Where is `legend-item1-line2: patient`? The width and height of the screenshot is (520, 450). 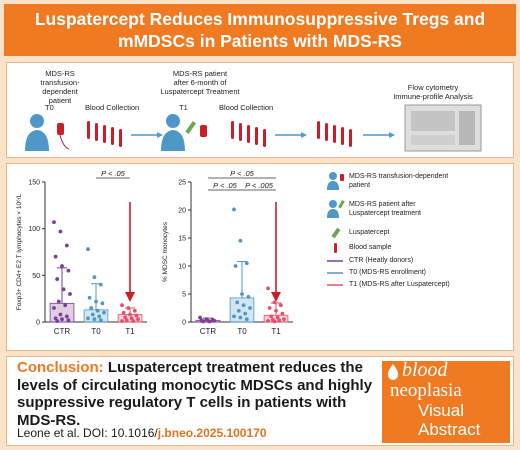 legend-item1-line2: patient is located at coordinates (360, 185).